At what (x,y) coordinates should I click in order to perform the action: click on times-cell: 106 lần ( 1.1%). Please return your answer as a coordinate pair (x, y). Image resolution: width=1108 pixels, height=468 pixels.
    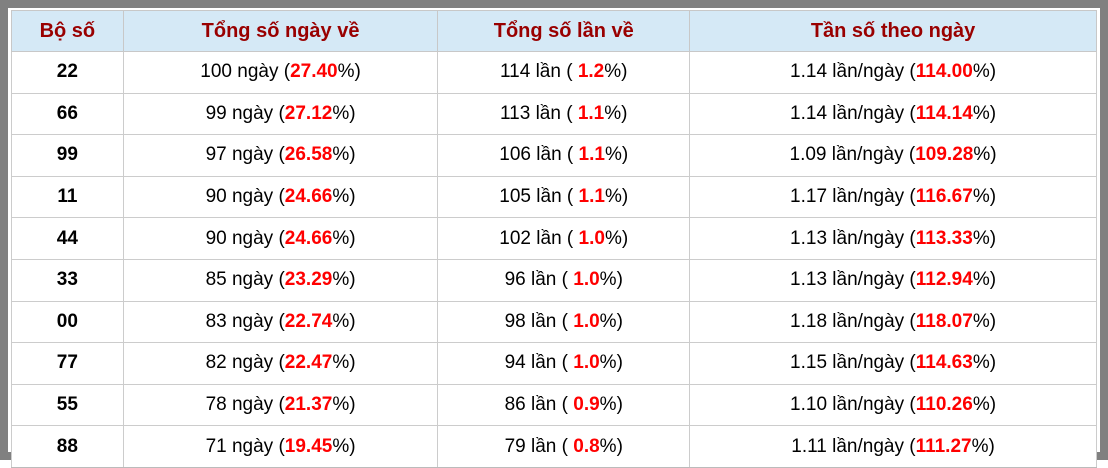
    Looking at the image, I should click on (564, 155).